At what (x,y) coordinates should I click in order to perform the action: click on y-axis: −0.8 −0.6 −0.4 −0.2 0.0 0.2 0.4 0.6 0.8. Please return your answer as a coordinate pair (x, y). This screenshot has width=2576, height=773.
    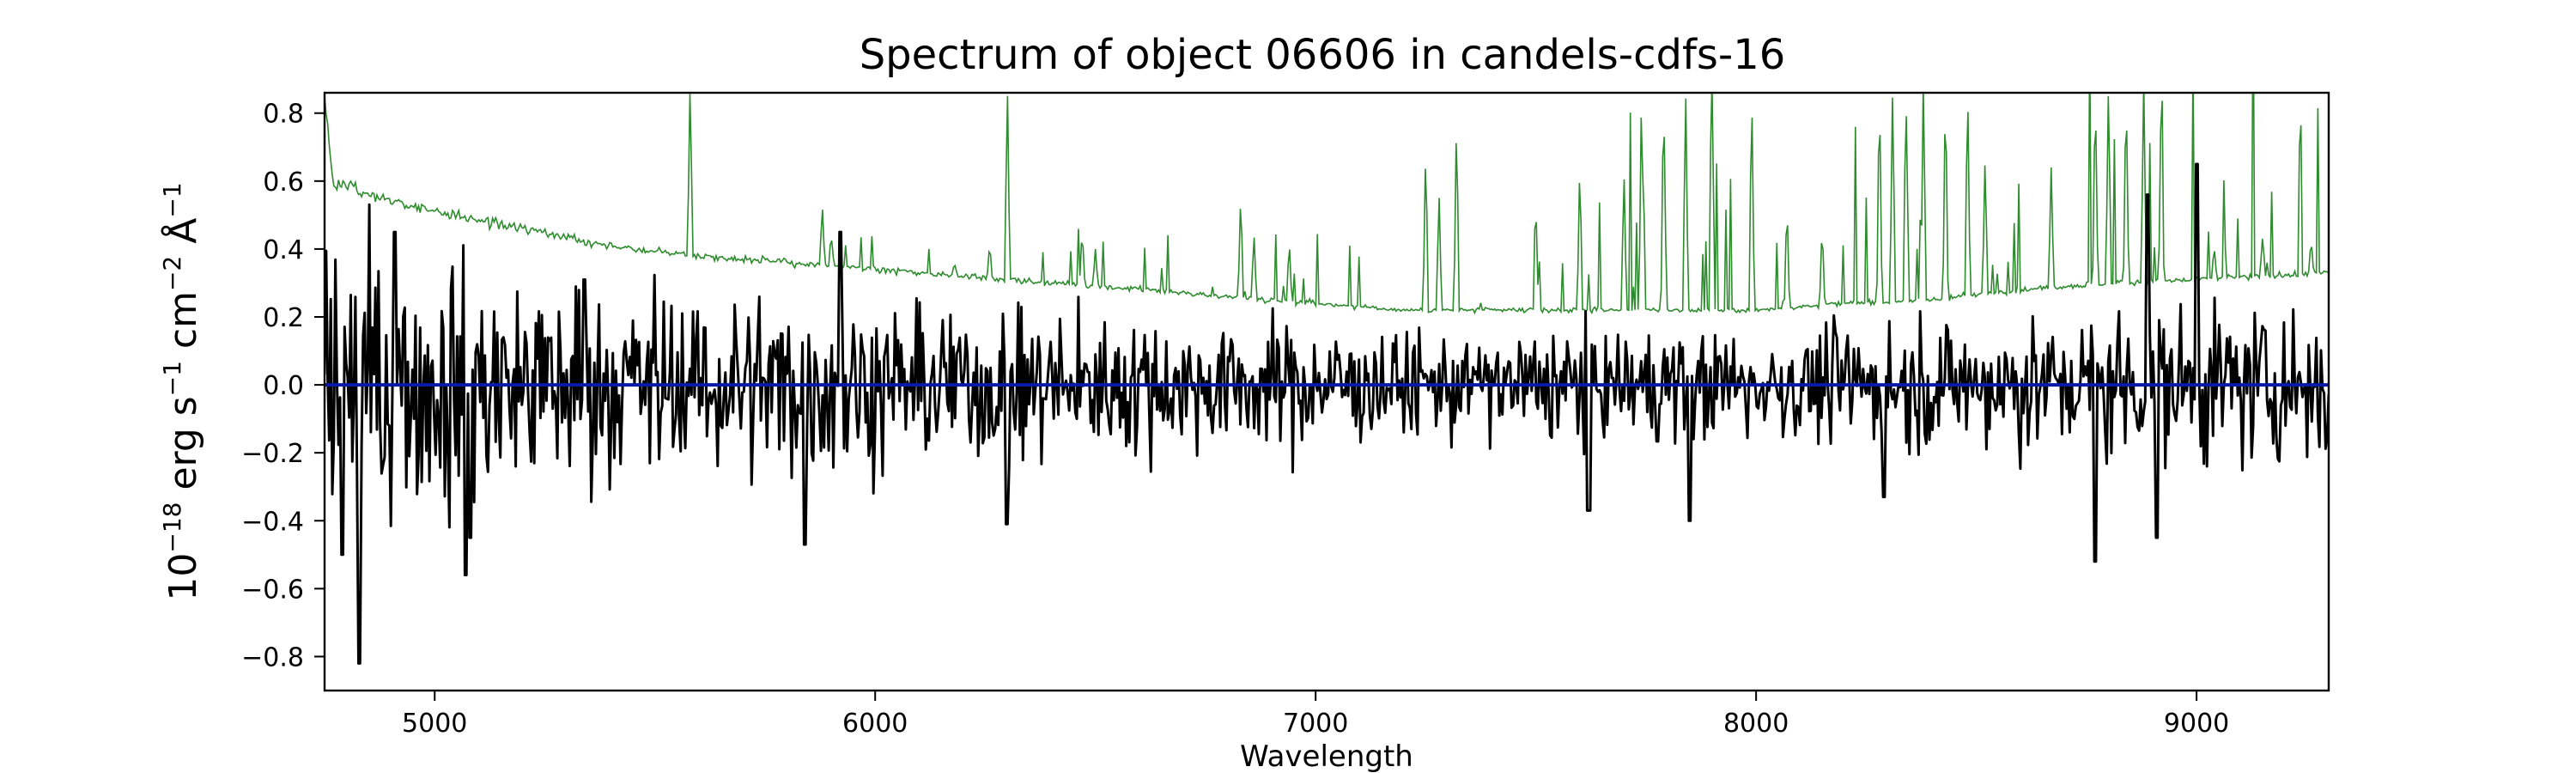
    Looking at the image, I should click on (283, 386).